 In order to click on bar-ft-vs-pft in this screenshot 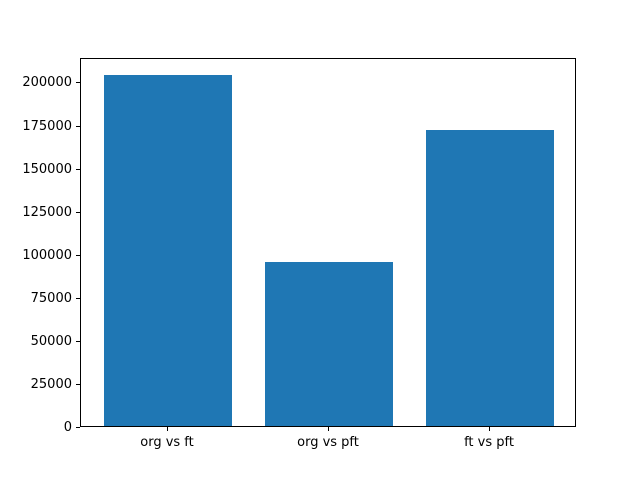, I will do `click(490, 277)`.